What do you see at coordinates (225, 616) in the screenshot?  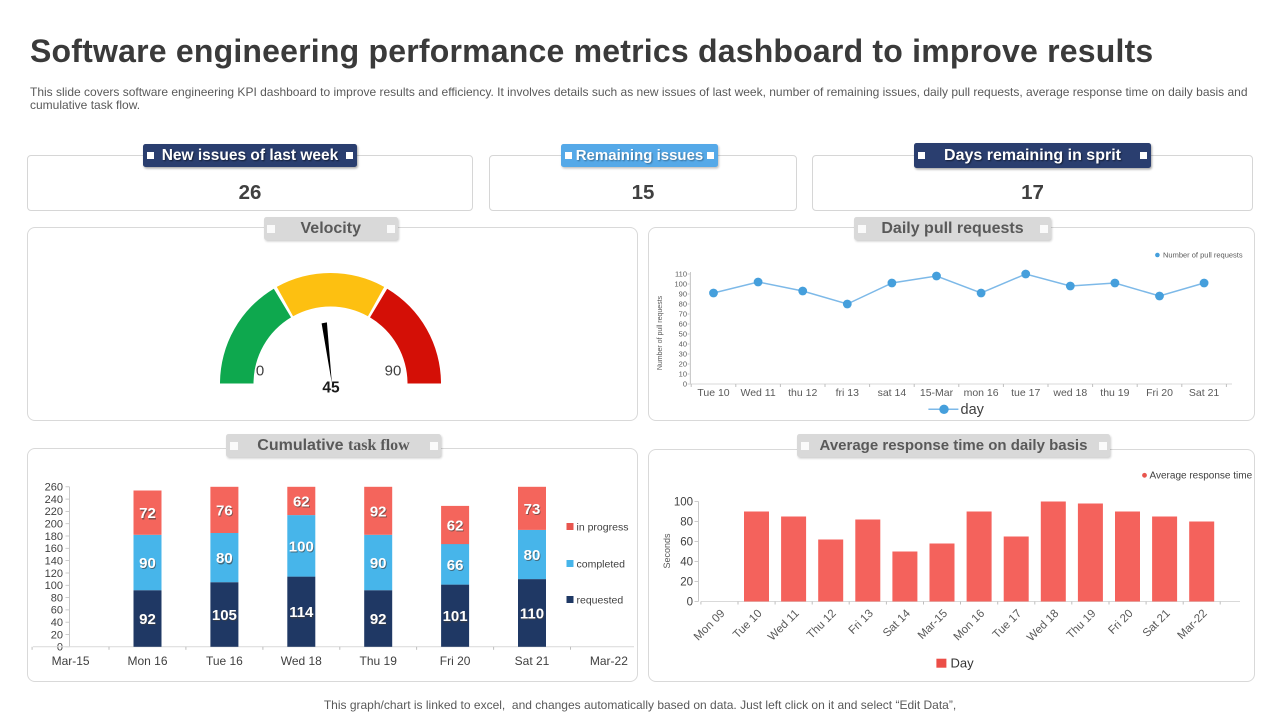 I see `svg-text: 105` at bounding box center [225, 616].